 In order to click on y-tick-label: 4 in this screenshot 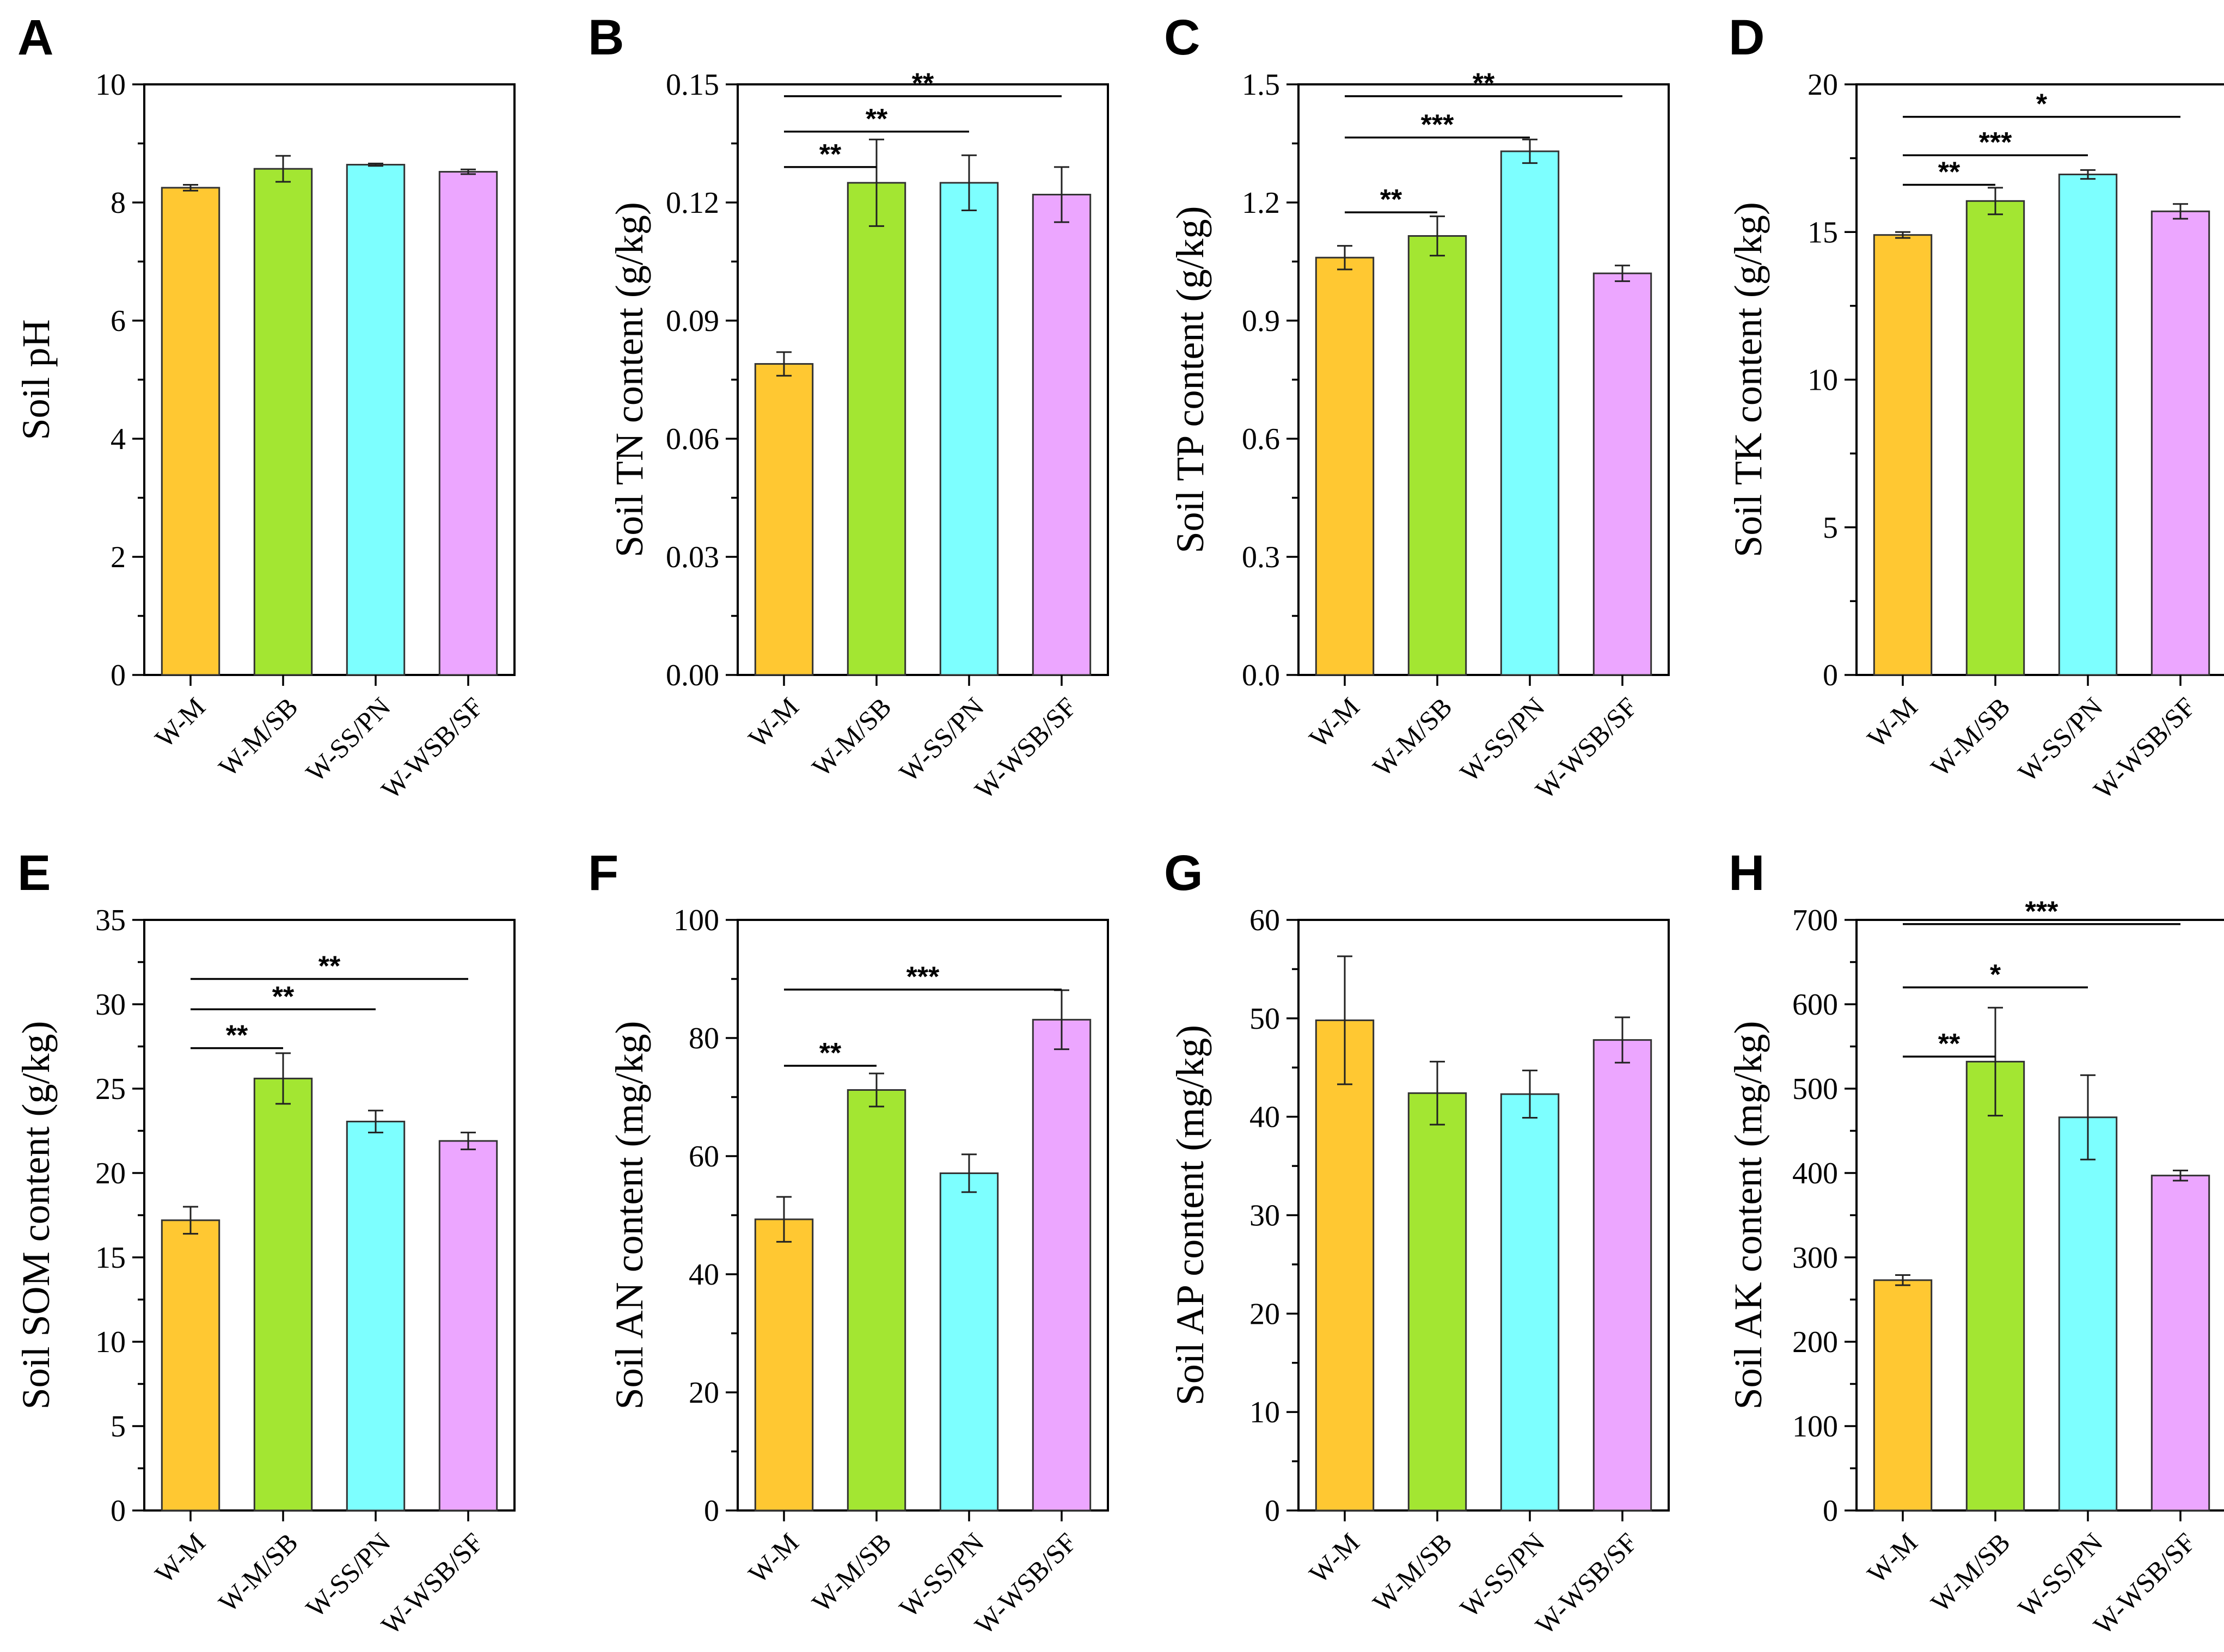, I will do `click(118, 439)`.